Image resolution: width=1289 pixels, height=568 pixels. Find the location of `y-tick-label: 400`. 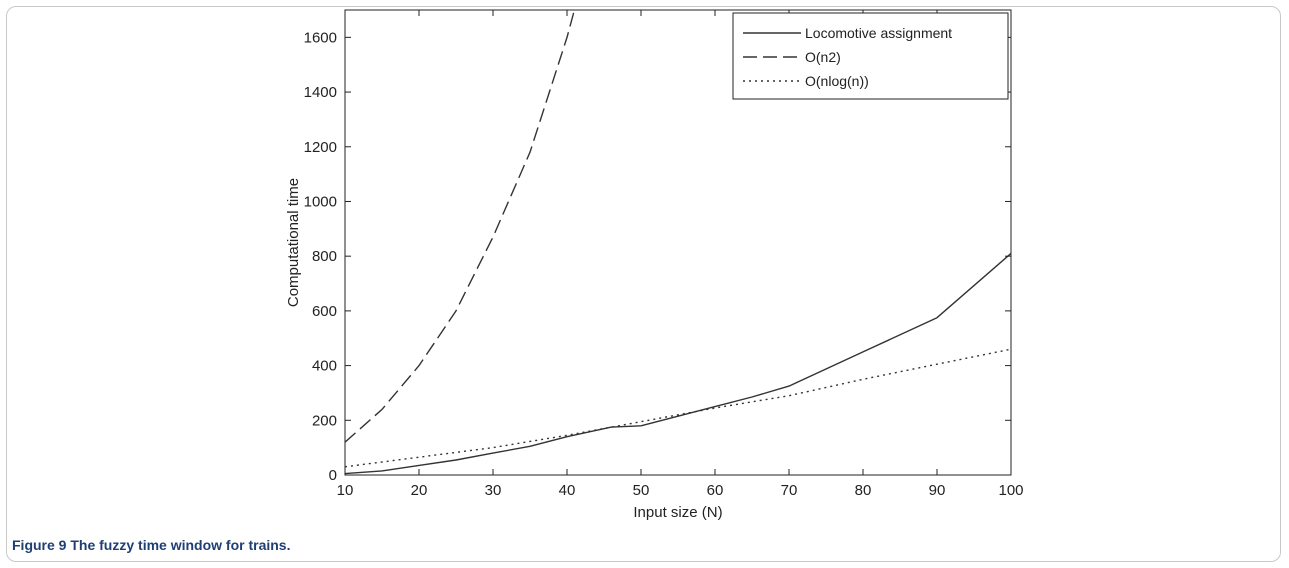

y-tick-label: 400 is located at coordinates (324, 366).